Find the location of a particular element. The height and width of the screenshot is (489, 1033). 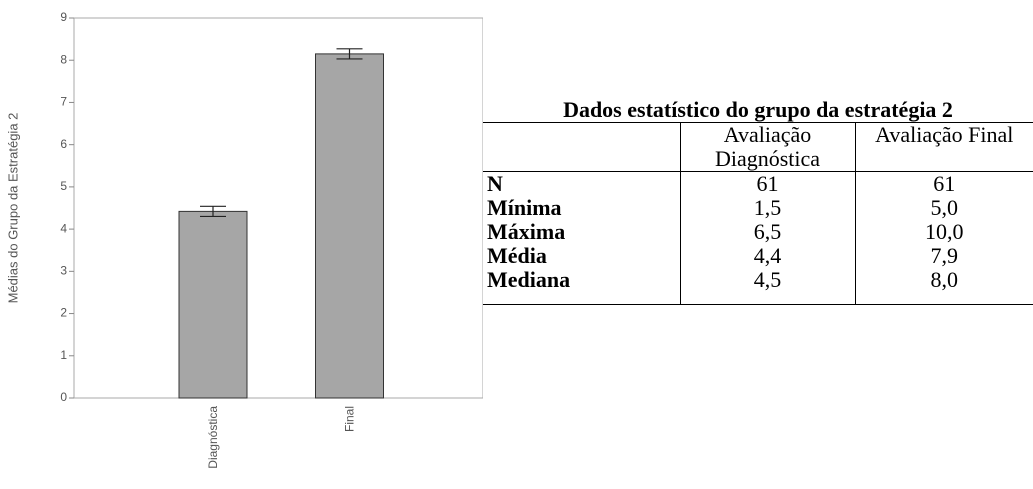

table-row: Mínima 1,5 5,0 is located at coordinates (758, 208).